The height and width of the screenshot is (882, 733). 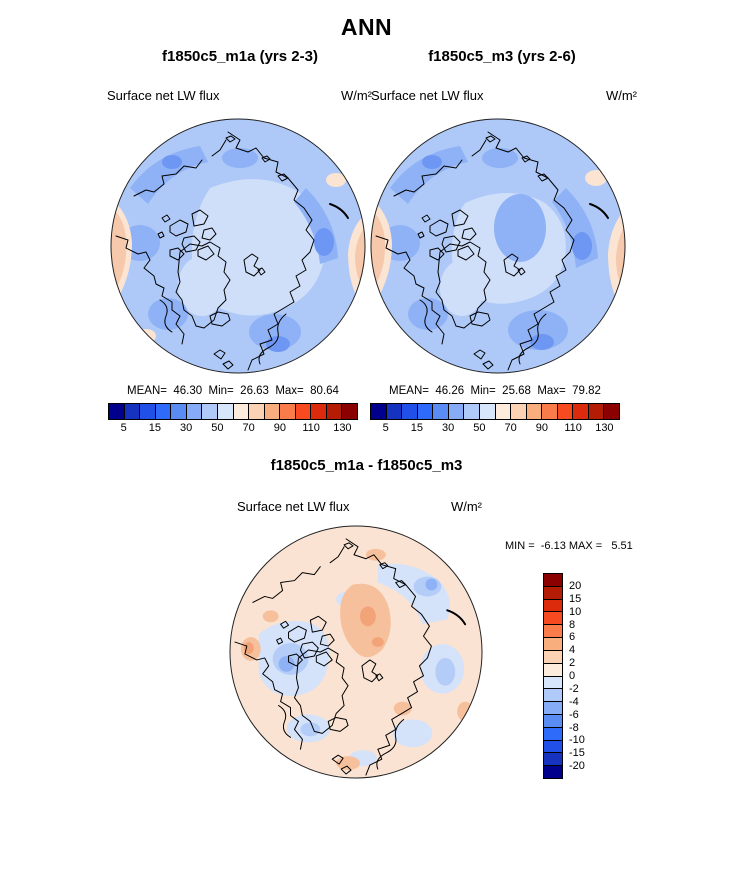 What do you see at coordinates (621, 95) in the screenshot?
I see `panel2-units-label: W/m²` at bounding box center [621, 95].